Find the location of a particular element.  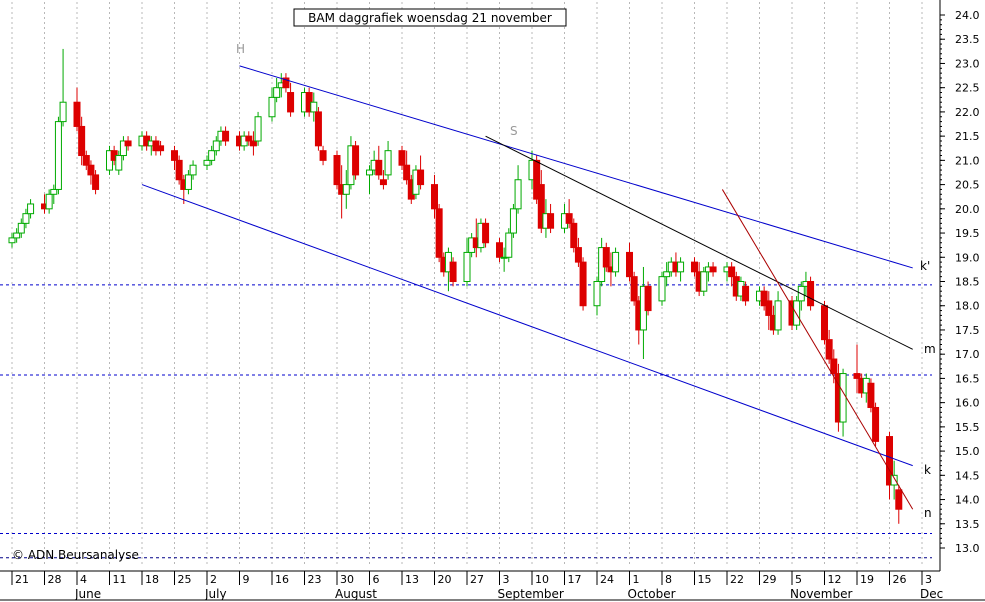

y-tick-label: 14.5 is located at coordinates (967, 475).